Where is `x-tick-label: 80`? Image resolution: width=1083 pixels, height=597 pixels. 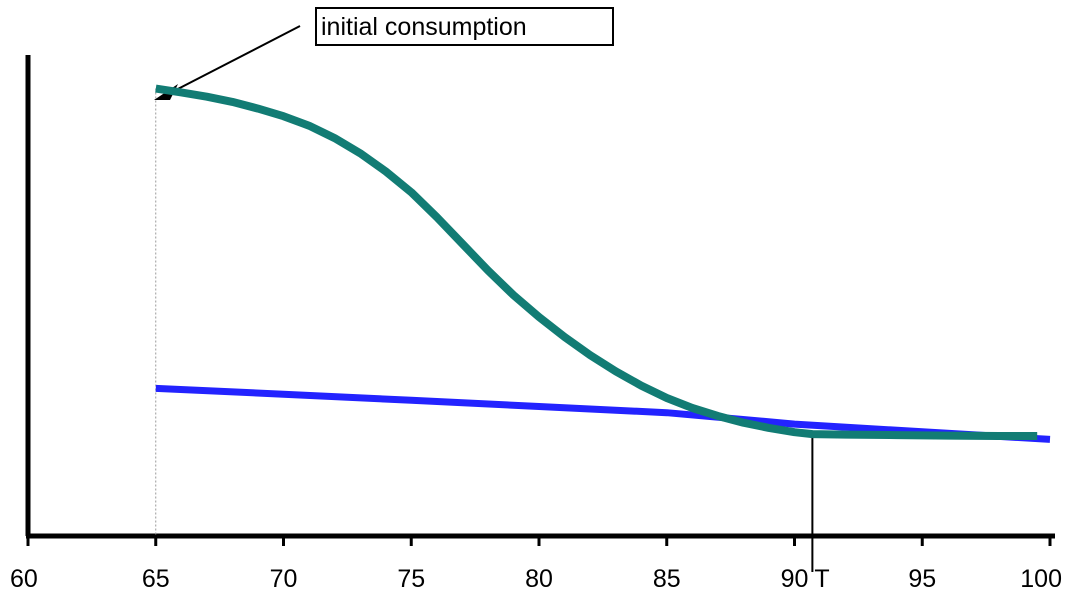
x-tick-label: 80 is located at coordinates (539, 579).